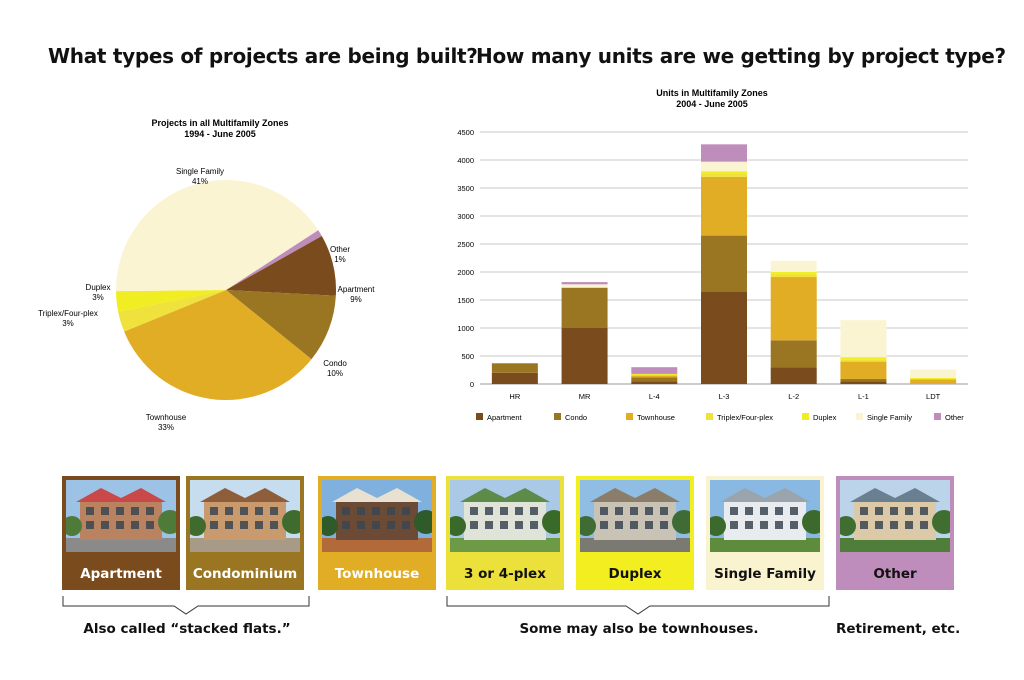 The image size is (1024, 680). What do you see at coordinates (357, 289) in the screenshot?
I see `pie-label-apartment: Apartment` at bounding box center [357, 289].